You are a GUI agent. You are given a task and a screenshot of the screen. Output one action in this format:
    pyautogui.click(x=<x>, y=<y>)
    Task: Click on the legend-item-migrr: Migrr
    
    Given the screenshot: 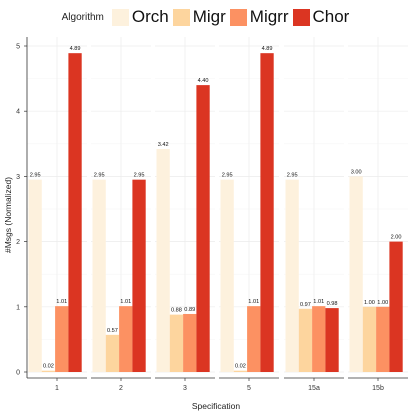 What is the action you would take?
    pyautogui.click(x=259, y=17)
    